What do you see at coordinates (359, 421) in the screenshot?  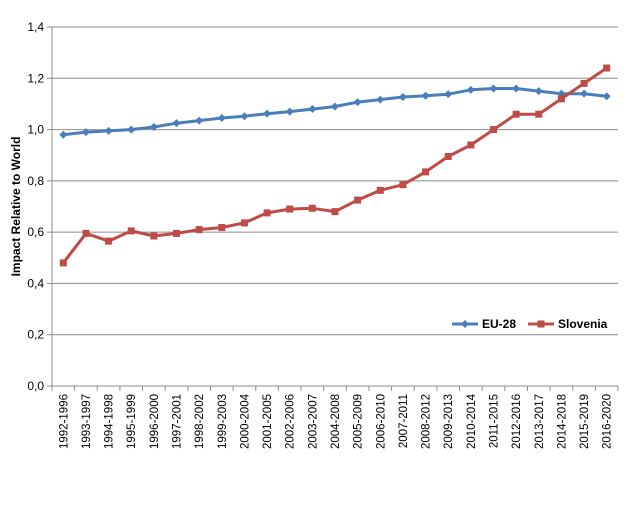 I see `x-tick-label: 2005-2009` at bounding box center [359, 421].